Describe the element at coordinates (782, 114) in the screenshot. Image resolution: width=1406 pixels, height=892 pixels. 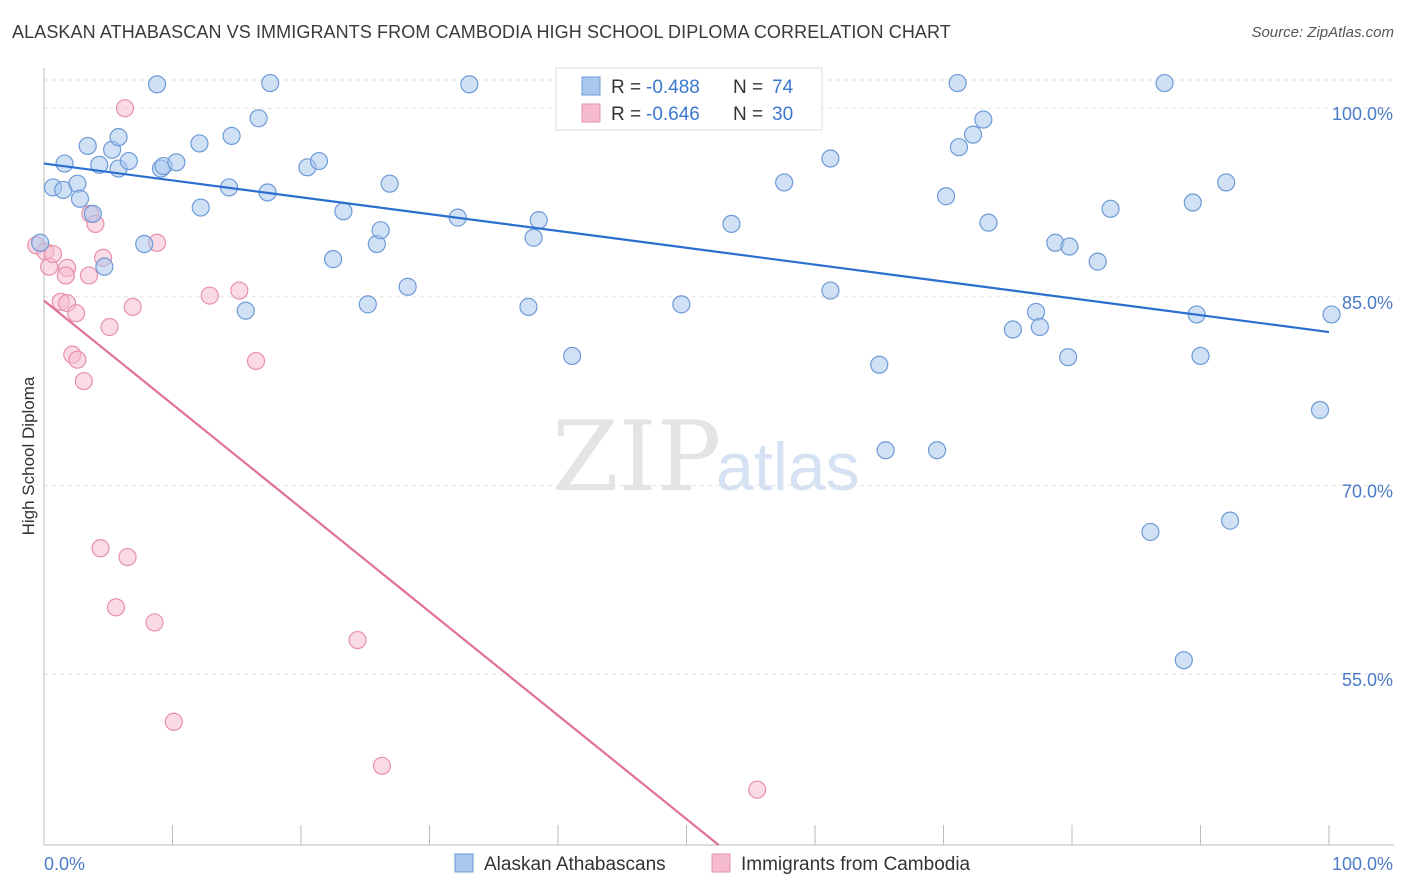
I see `stats-n-value-2: 30` at that location.